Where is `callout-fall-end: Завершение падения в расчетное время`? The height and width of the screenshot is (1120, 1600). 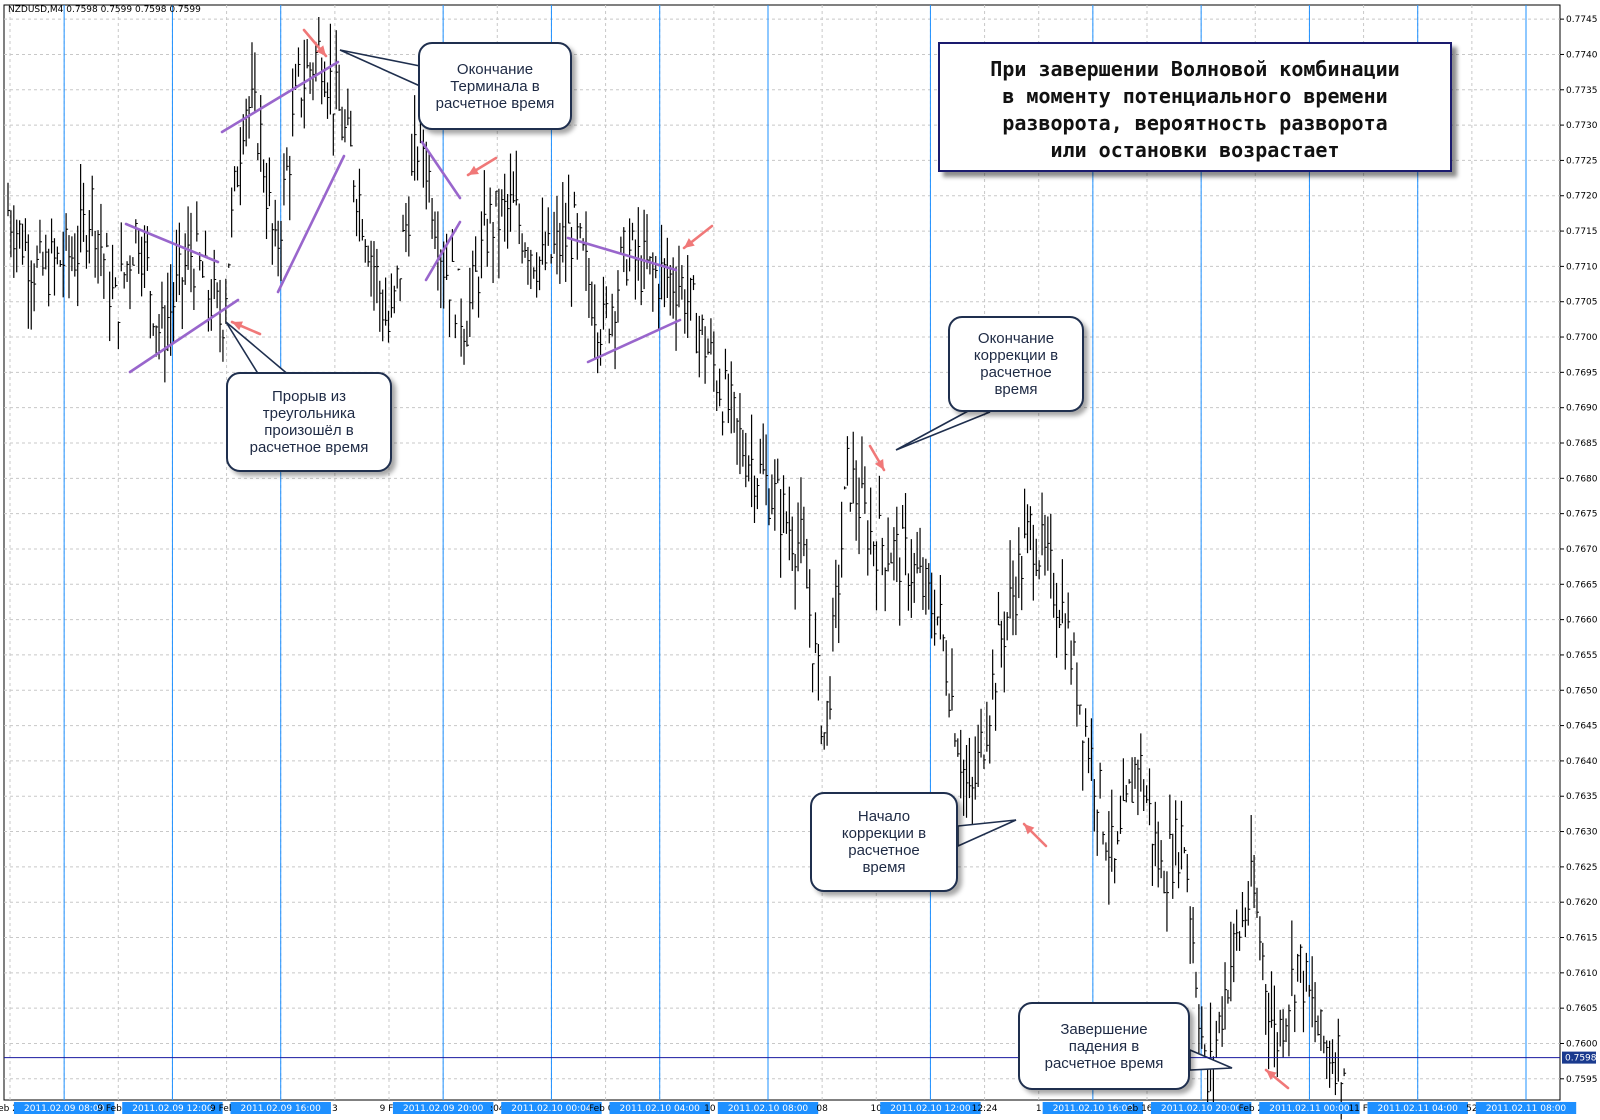
callout-fall-end: Завершение падения в расчетное время is located at coordinates (1104, 1046).